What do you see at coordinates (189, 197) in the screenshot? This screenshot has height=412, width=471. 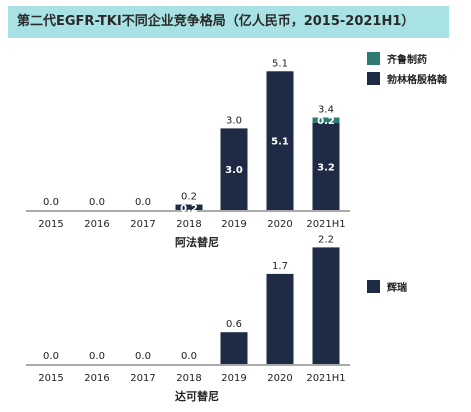 I see `bar-total-label: 0.2` at bounding box center [189, 197].